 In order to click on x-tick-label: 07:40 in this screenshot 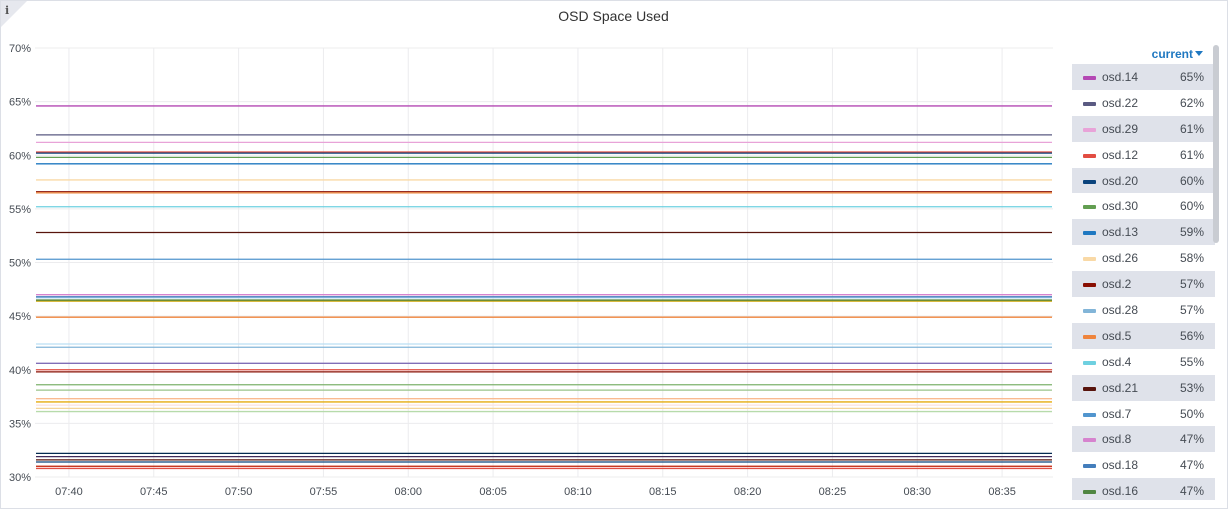, I will do `click(69, 492)`.